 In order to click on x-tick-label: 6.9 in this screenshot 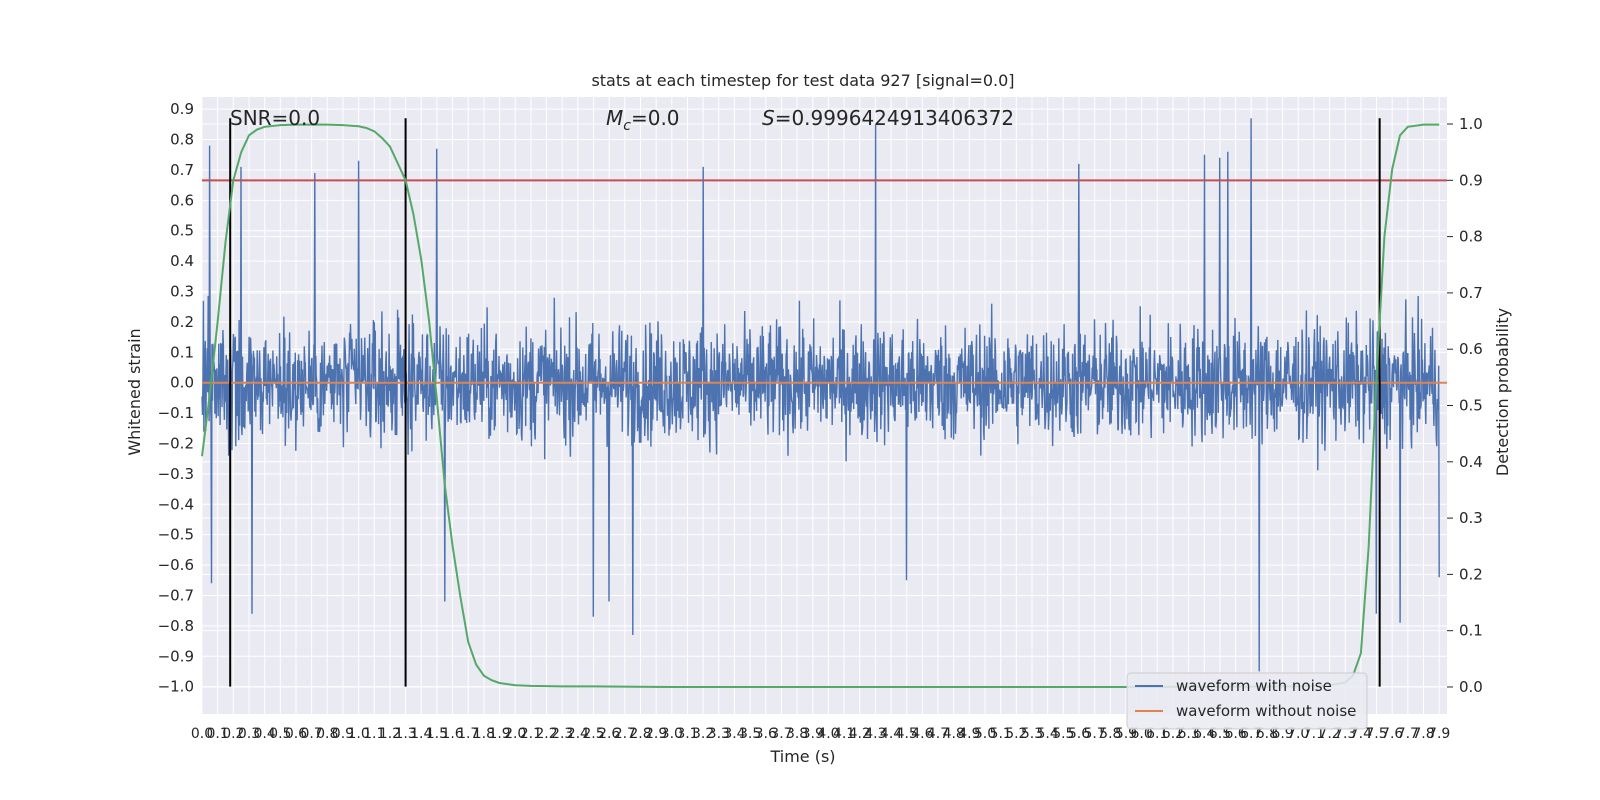, I will do `click(1282, 734)`.